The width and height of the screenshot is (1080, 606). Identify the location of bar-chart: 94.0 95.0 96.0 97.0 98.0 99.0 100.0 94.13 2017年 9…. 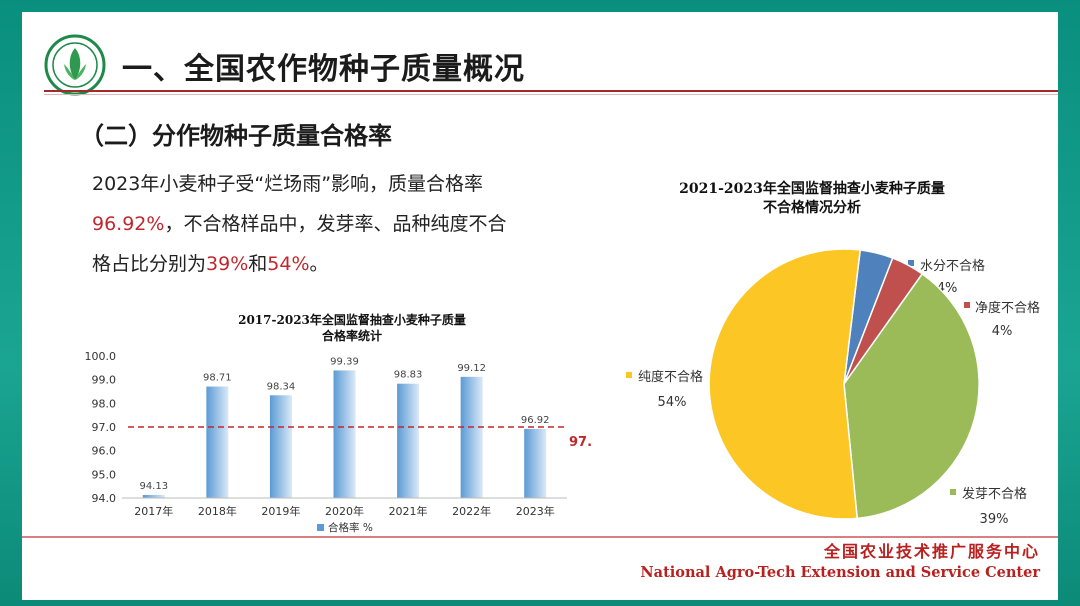
(339, 442).